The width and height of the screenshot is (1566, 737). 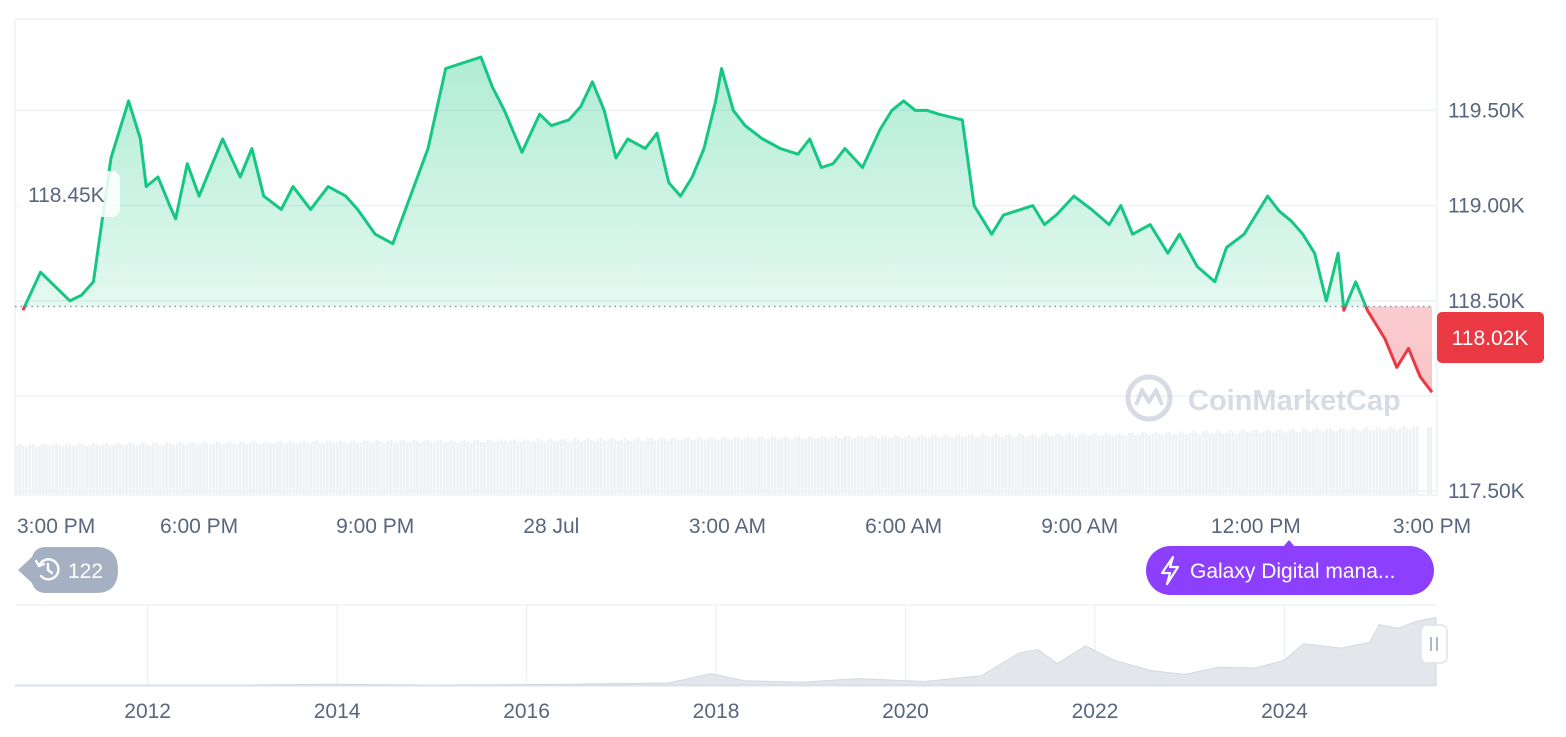 I want to click on current-price-tag: 118.02K, so click(x=1490, y=337).